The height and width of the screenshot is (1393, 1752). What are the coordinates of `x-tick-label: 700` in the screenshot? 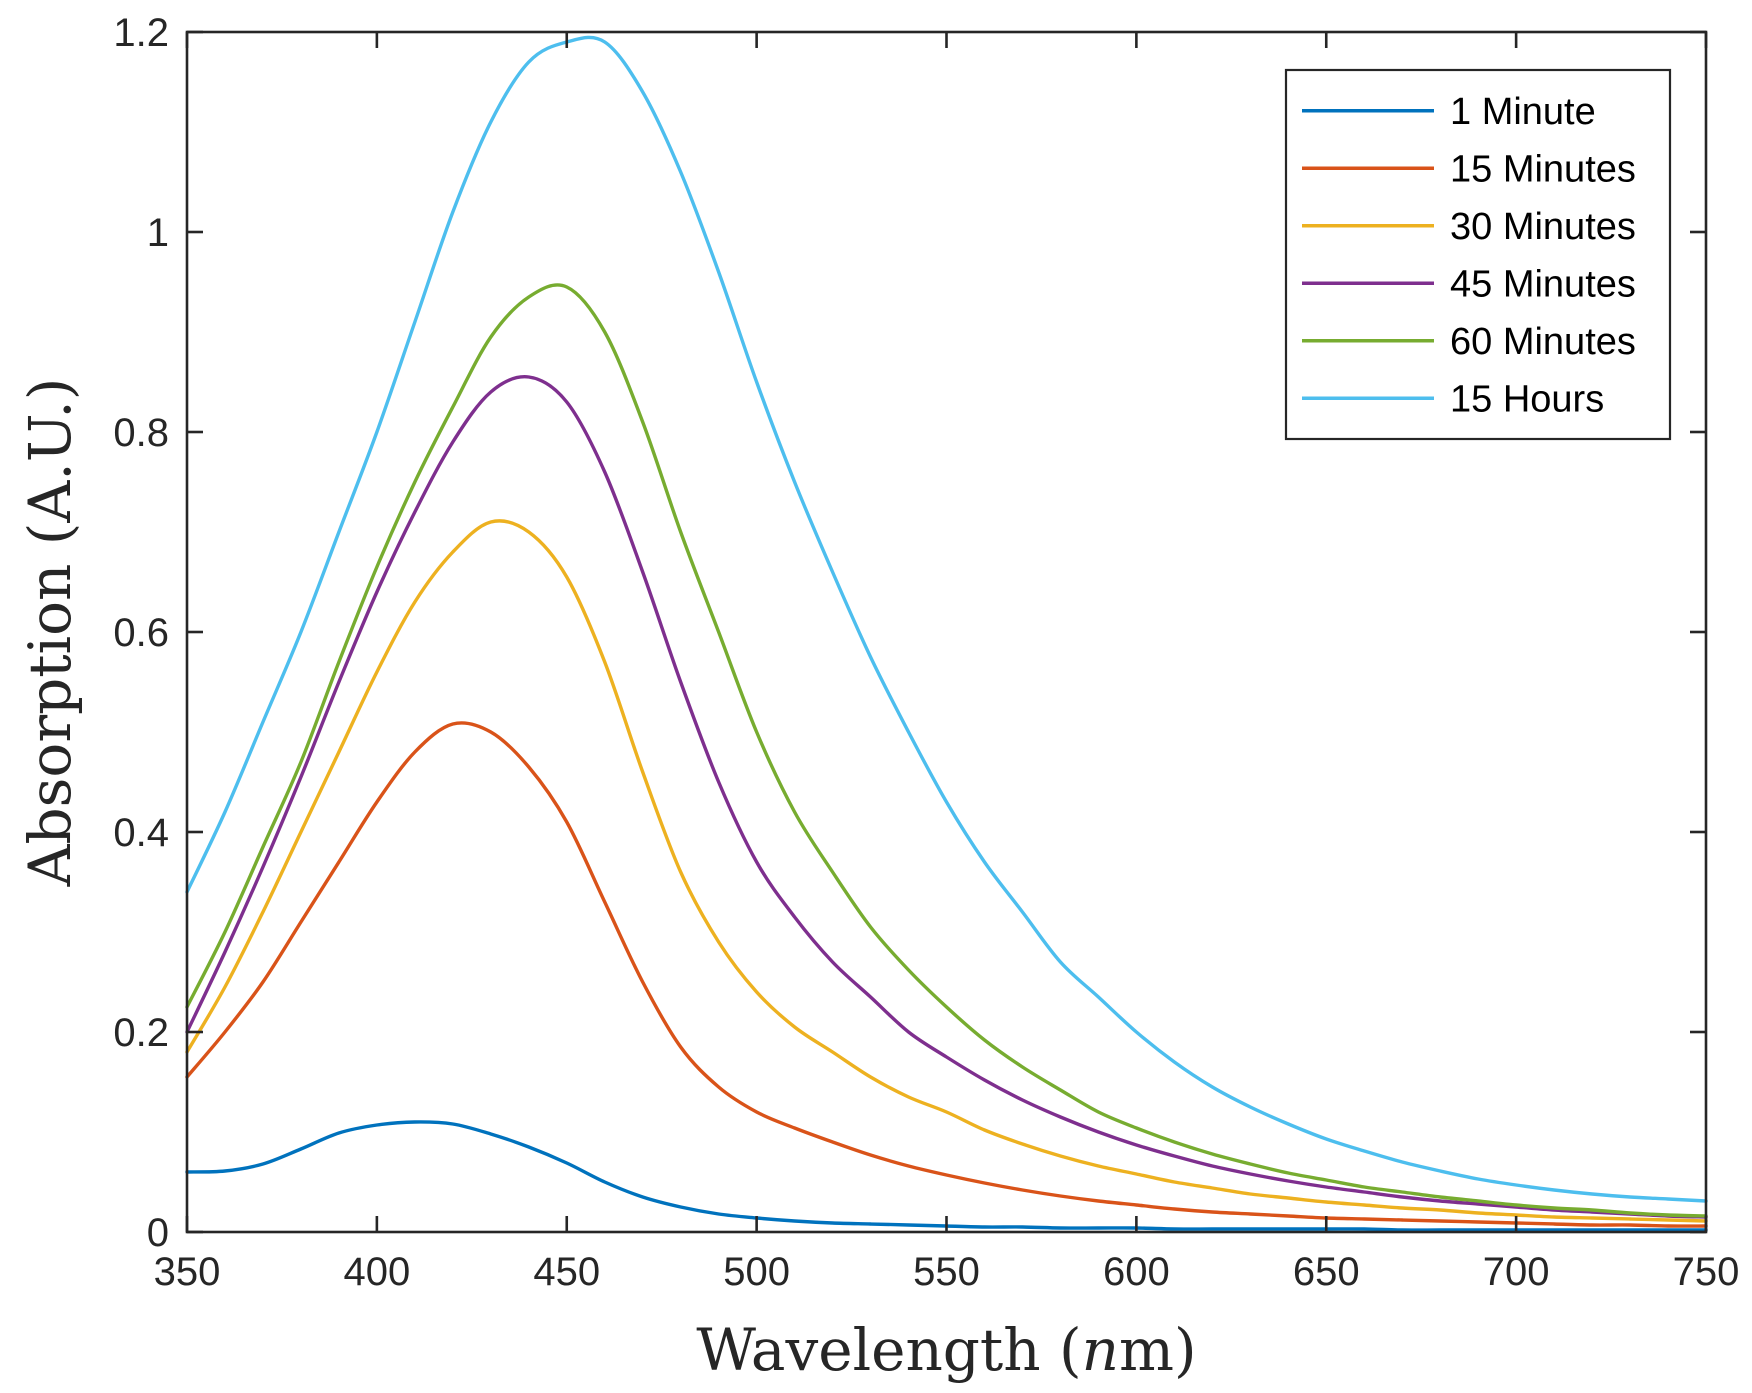 It's located at (1516, 1272).